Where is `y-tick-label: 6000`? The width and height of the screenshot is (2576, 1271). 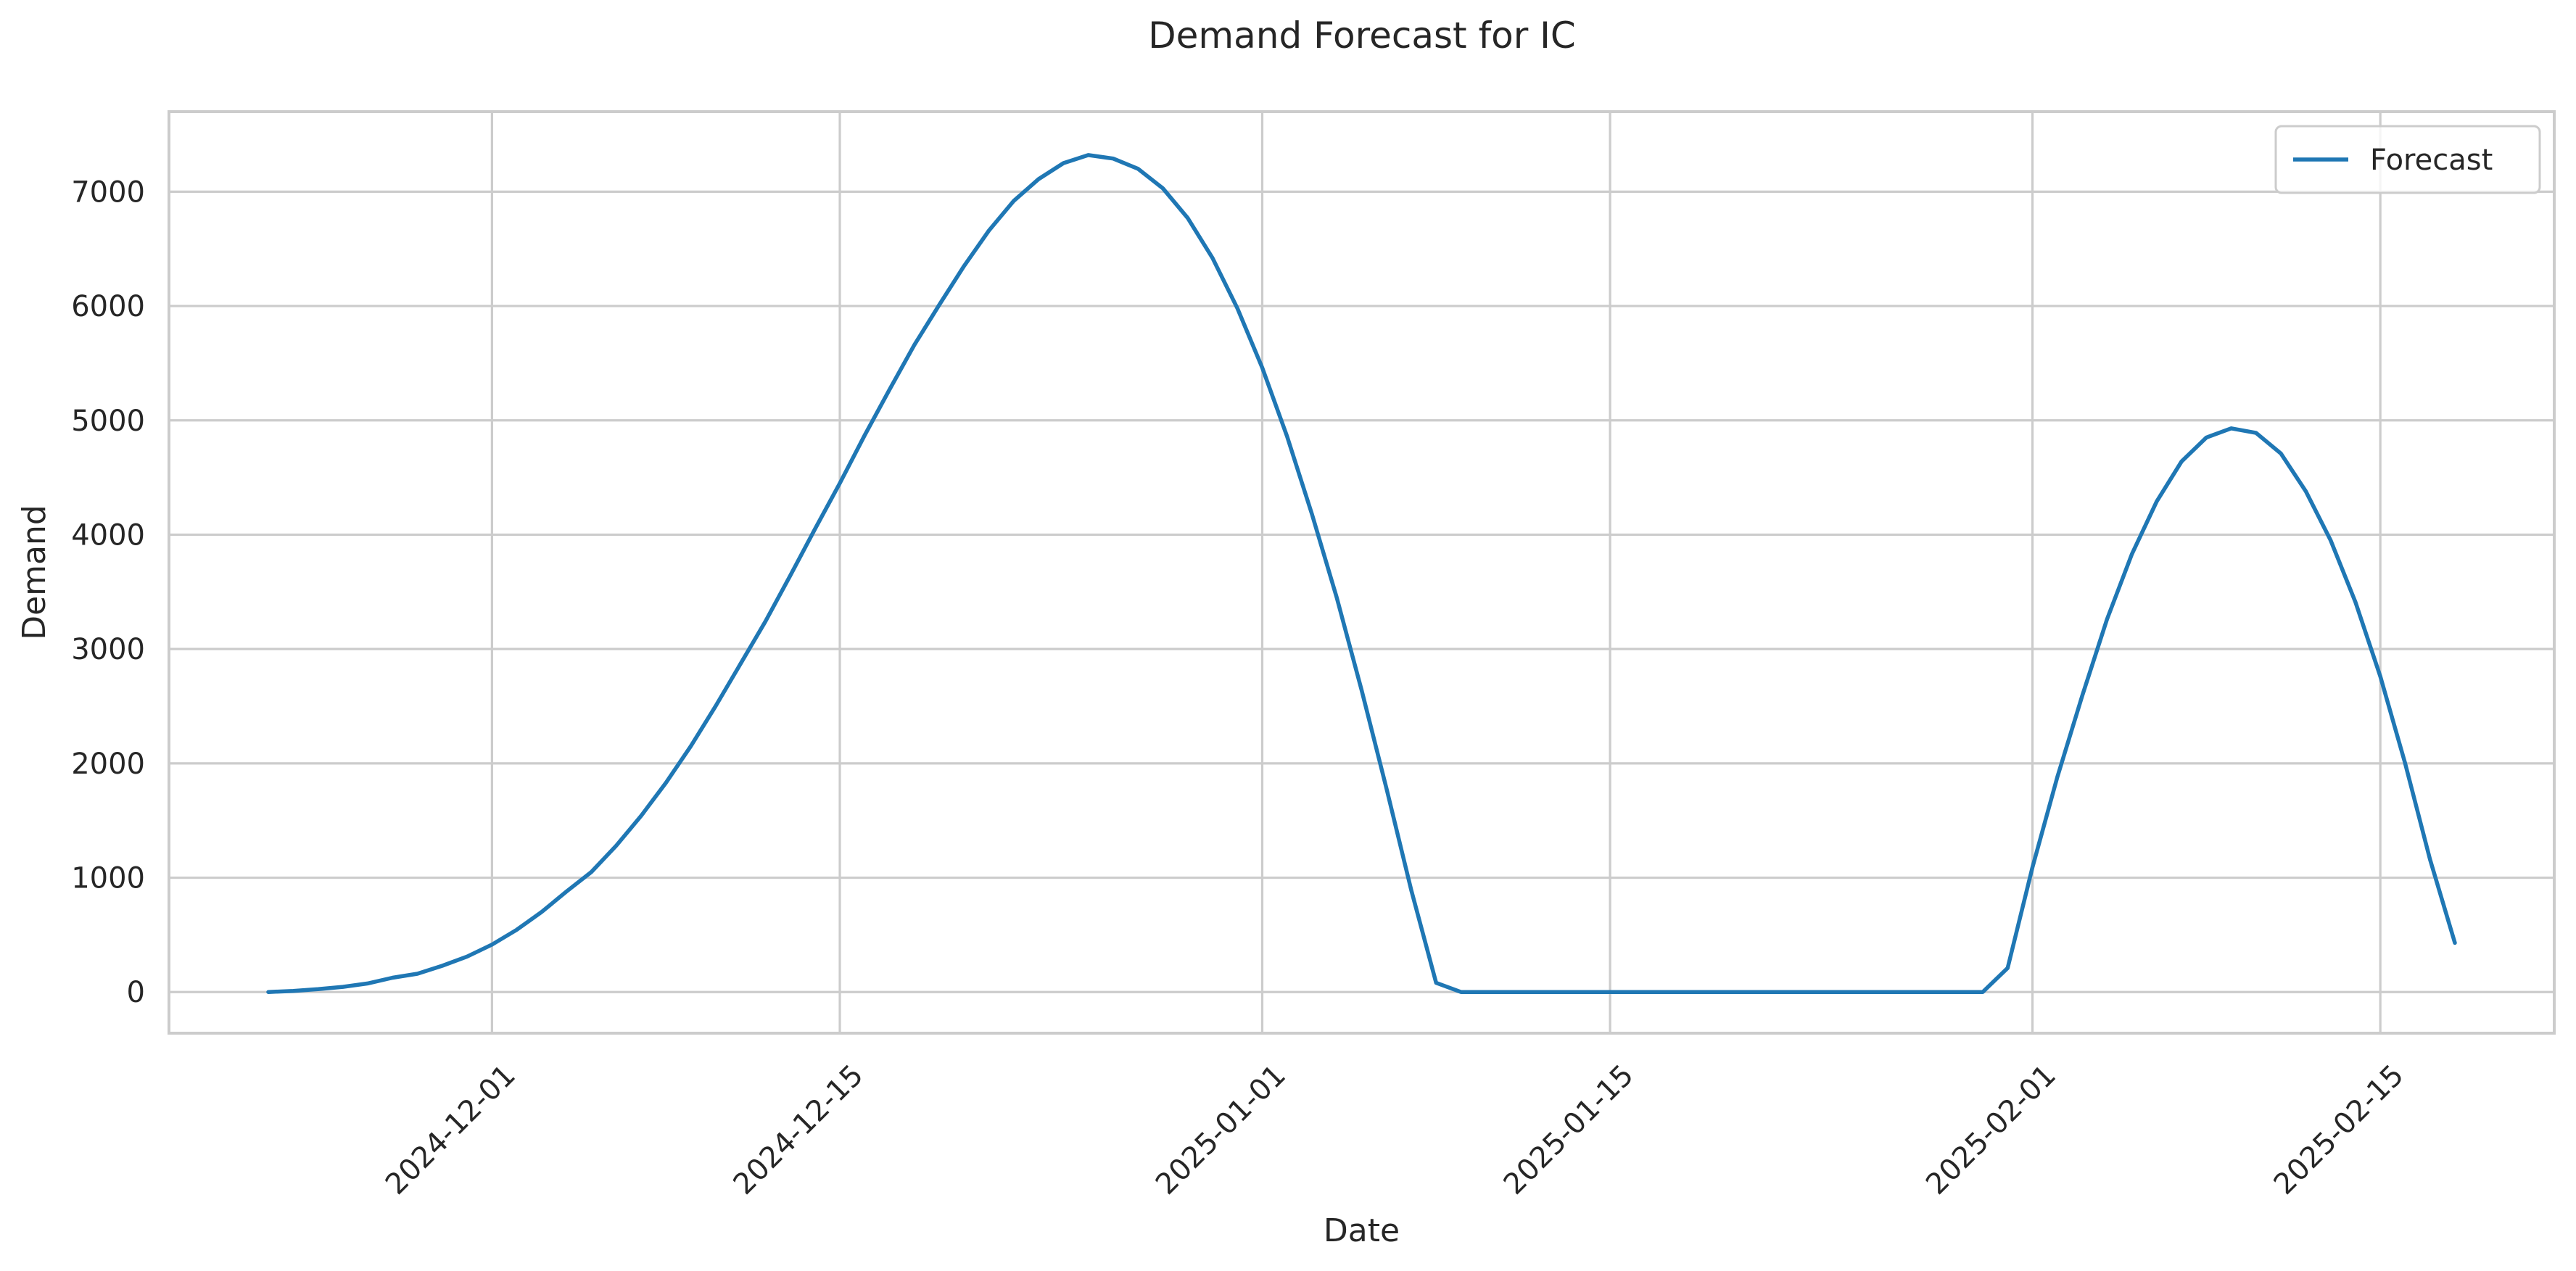
y-tick-label: 6000 is located at coordinates (108, 306).